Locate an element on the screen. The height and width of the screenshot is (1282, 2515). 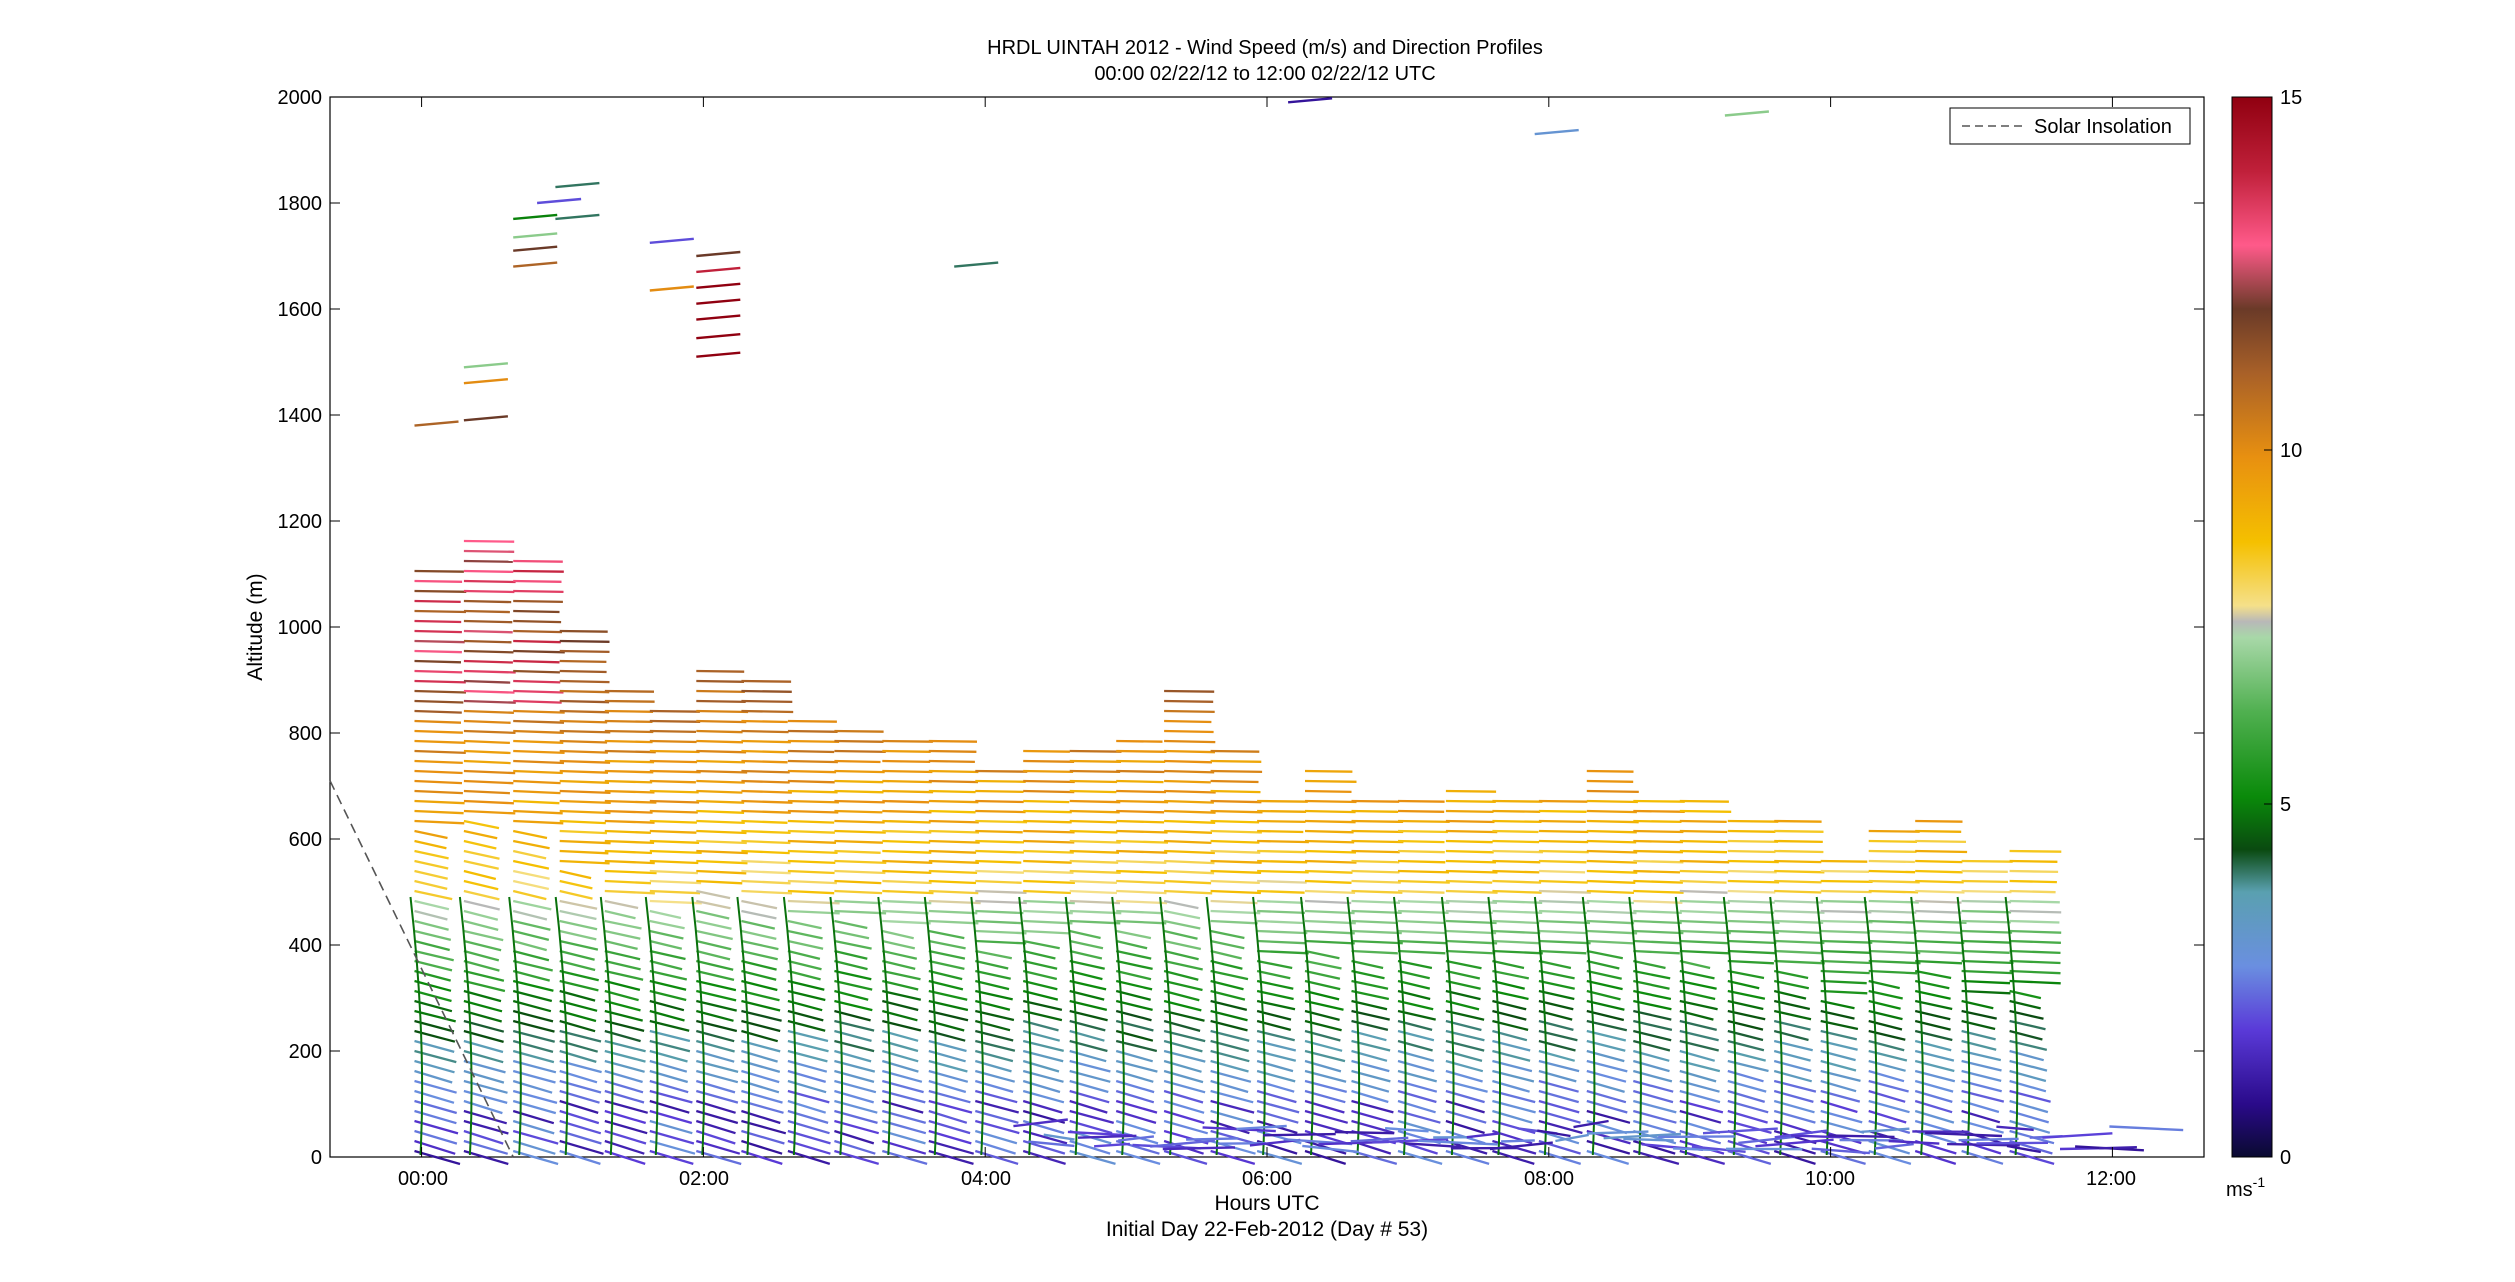
y-tick-label: 2000 is located at coordinates (300, 98).